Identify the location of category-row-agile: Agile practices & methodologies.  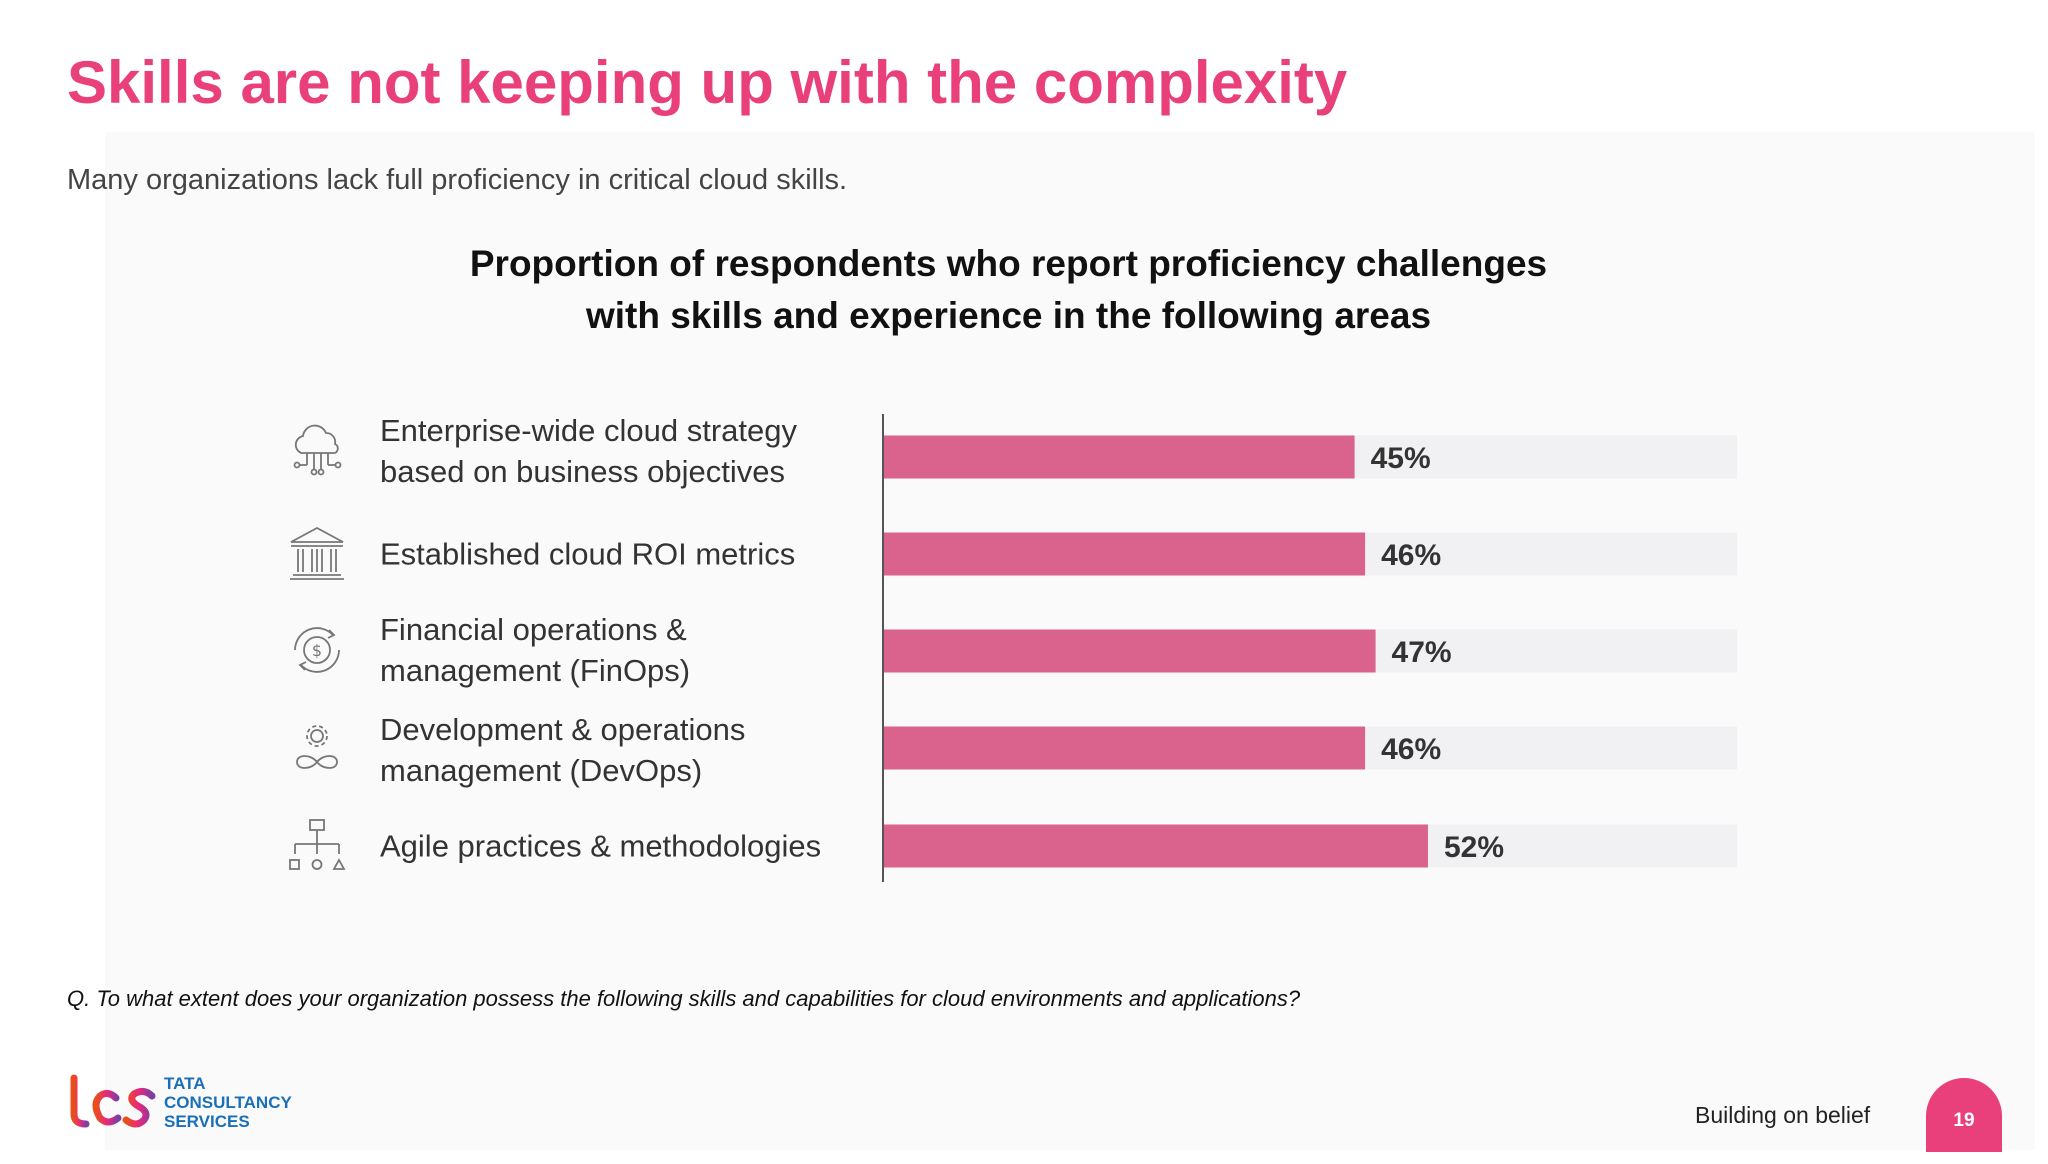
(570, 846).